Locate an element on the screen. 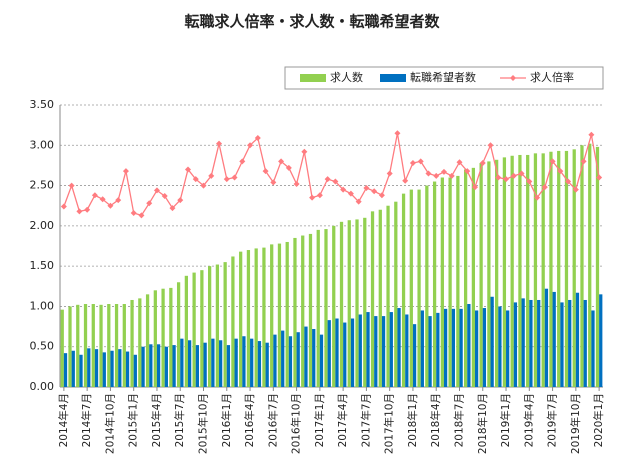  legend-label: 転職希望者数 is located at coordinates (443, 77).